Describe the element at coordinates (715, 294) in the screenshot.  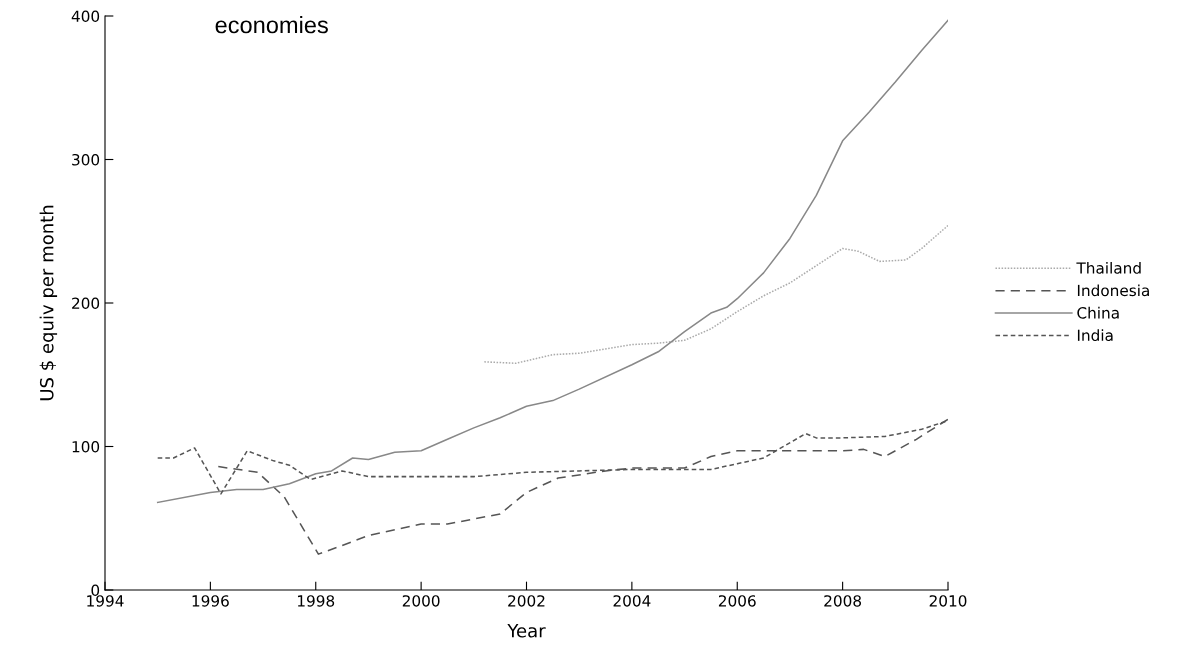
I see `line-series` at that location.